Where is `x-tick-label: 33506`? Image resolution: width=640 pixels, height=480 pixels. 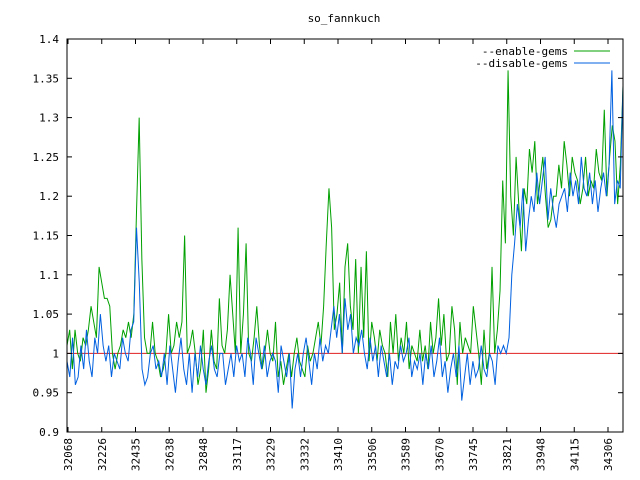
x-tick-label: 33506 is located at coordinates (372, 454).